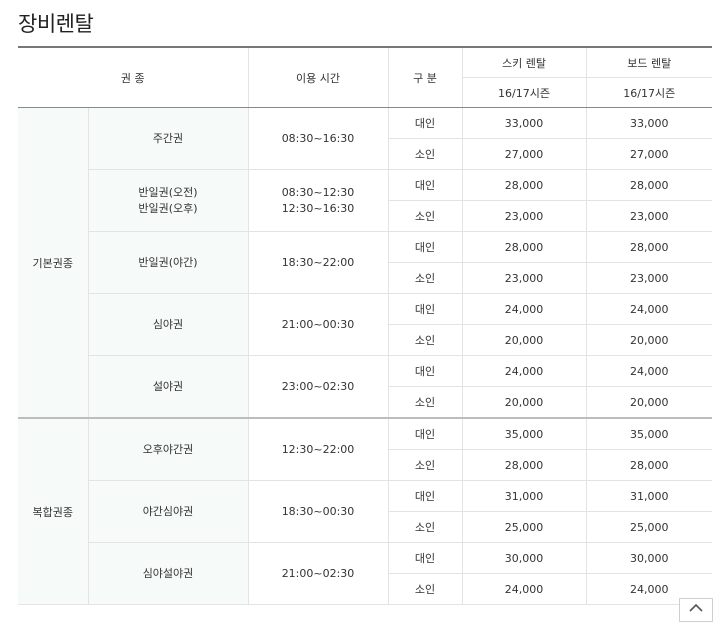 The height and width of the screenshot is (622, 720). Describe the element at coordinates (524, 558) in the screenshot. I see `ski-price-cell: 30,000` at that location.